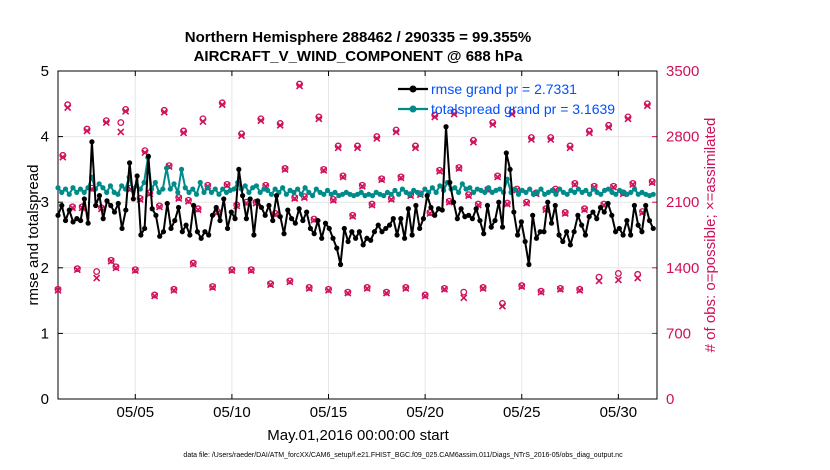  I want to click on x-tick-label: 05/20, so click(425, 412).